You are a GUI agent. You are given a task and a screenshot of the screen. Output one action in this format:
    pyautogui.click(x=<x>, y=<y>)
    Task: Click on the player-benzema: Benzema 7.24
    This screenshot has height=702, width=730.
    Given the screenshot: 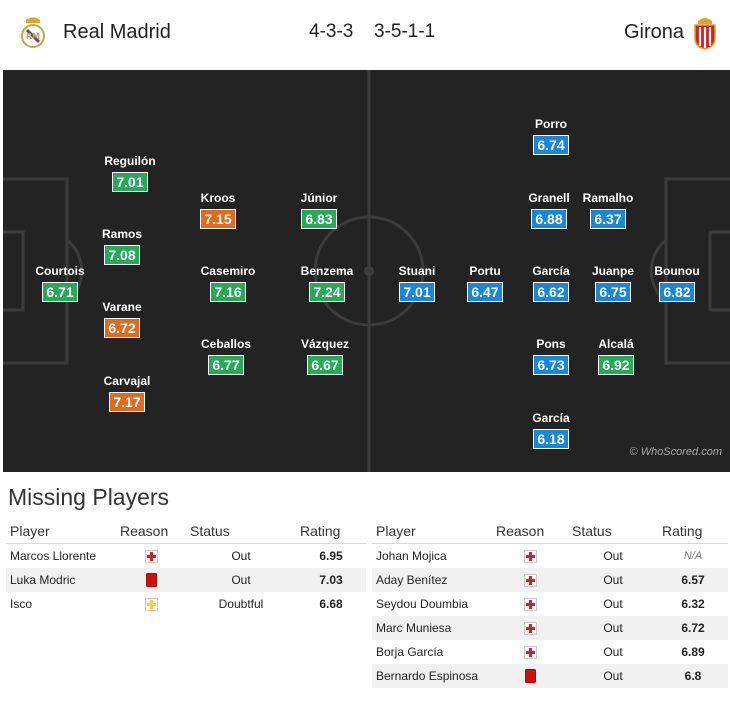 What is the action you would take?
    pyautogui.click(x=327, y=283)
    